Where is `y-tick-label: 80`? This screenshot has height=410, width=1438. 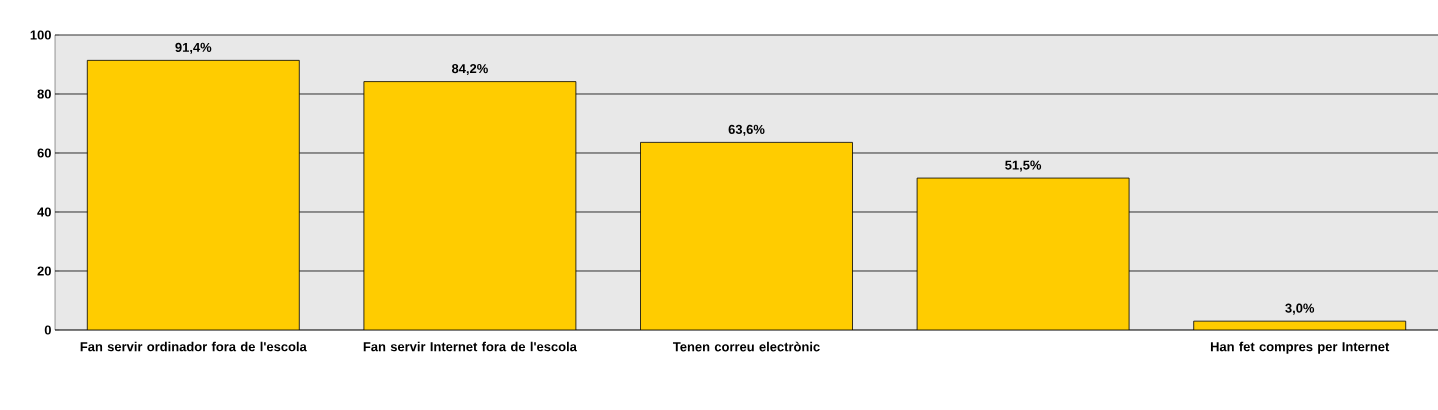
y-tick-label: 80 is located at coordinates (44, 94).